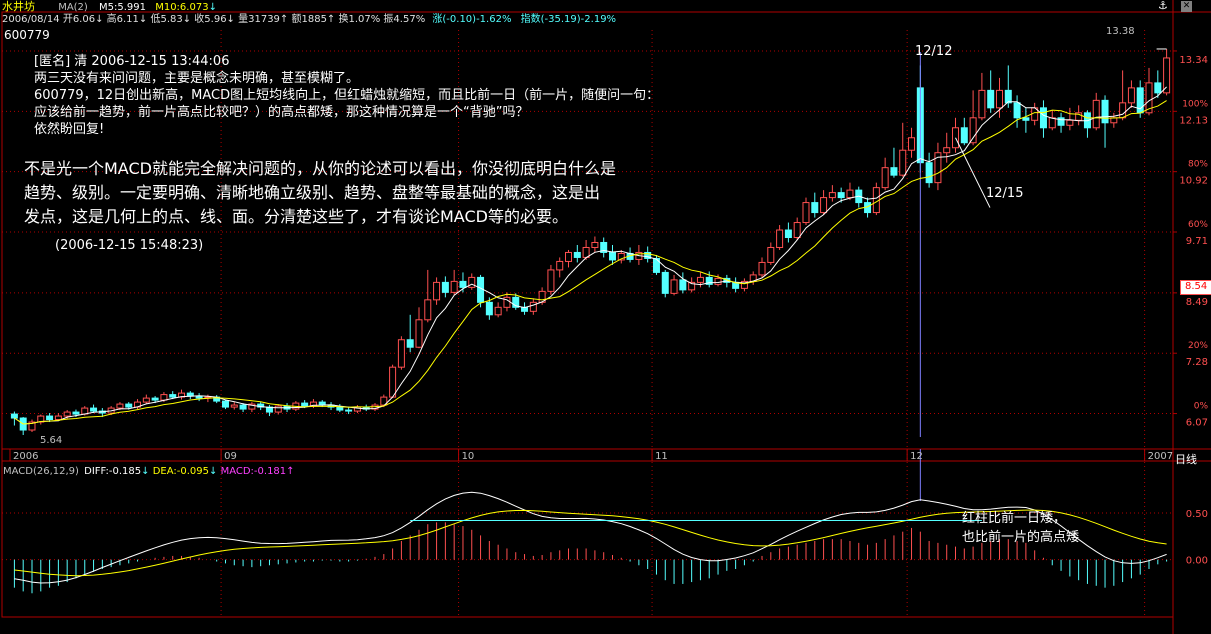  Describe the element at coordinates (1197, 241) in the screenshot. I see `price-tick-label: 9.71` at that location.